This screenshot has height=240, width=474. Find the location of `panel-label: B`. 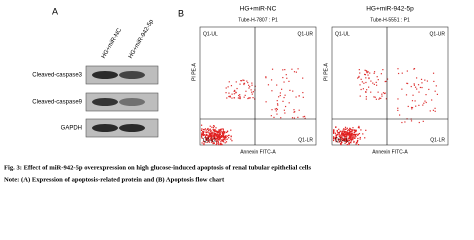

panel-label: B is located at coordinates (181, 13).